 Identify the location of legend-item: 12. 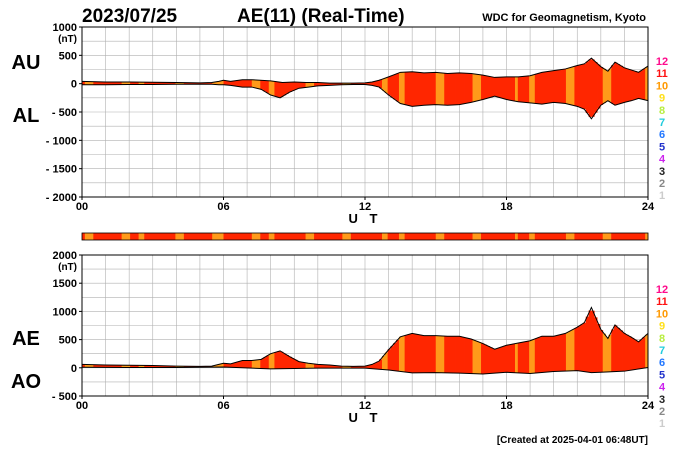
(662, 62).